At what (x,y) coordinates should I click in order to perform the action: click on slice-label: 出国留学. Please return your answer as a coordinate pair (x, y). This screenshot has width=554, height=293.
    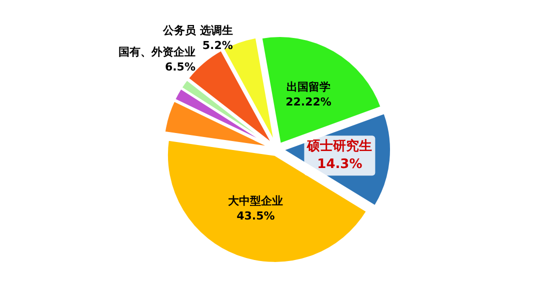
    Looking at the image, I should click on (308, 87).